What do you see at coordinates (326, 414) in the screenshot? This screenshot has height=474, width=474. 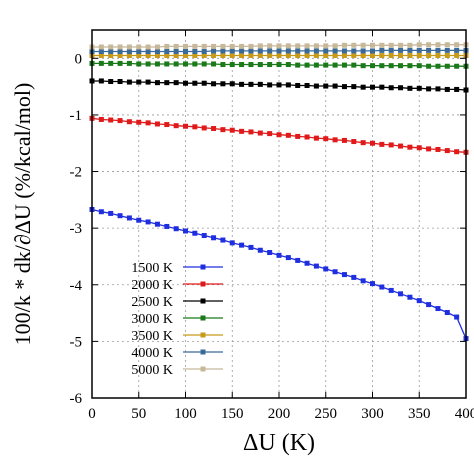 I see `x-tick-label: 250` at bounding box center [326, 414].